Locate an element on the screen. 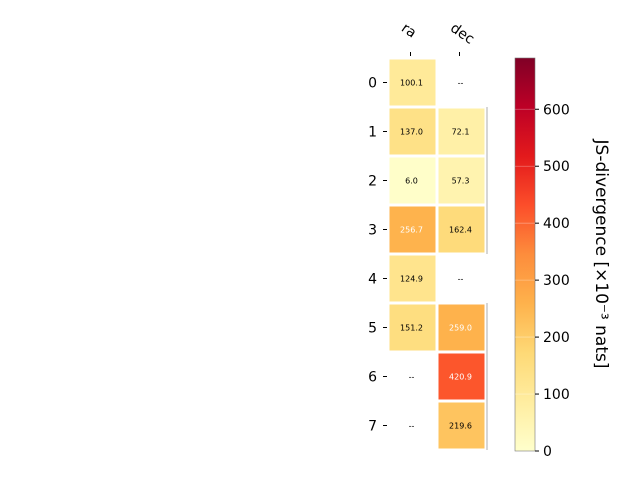 The image size is (640, 480). column-label: ra is located at coordinates (408, 30).